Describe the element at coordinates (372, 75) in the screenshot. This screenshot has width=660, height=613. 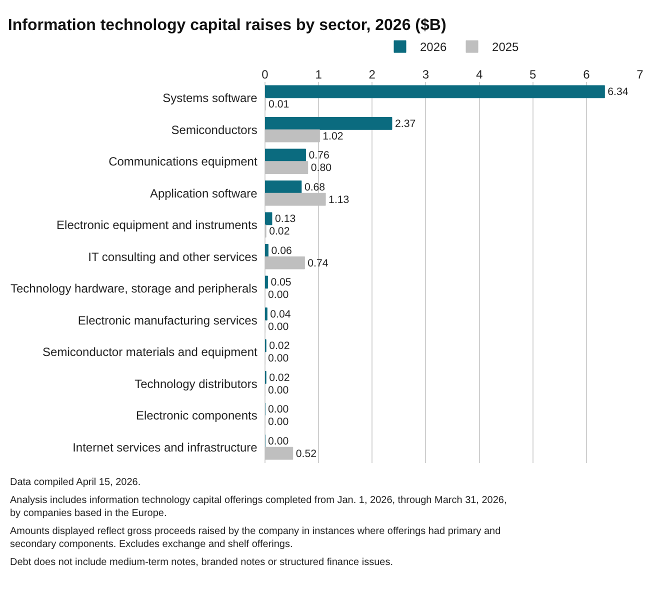
I see `x-tick-label: 2` at that location.